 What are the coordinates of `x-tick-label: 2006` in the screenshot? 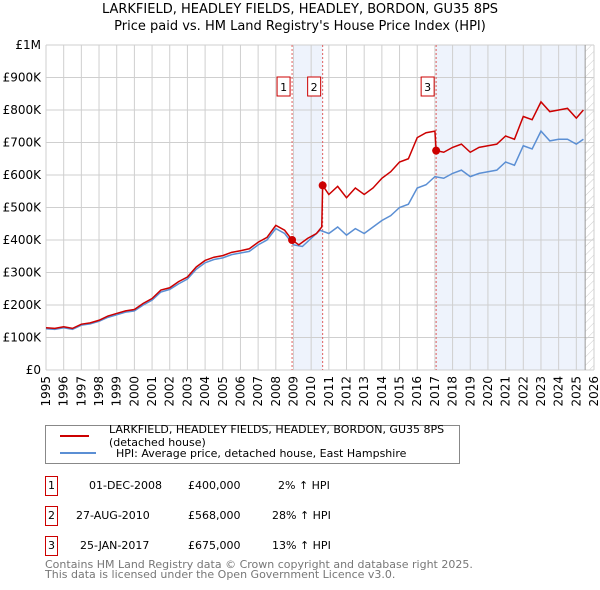 It's located at (240, 391).